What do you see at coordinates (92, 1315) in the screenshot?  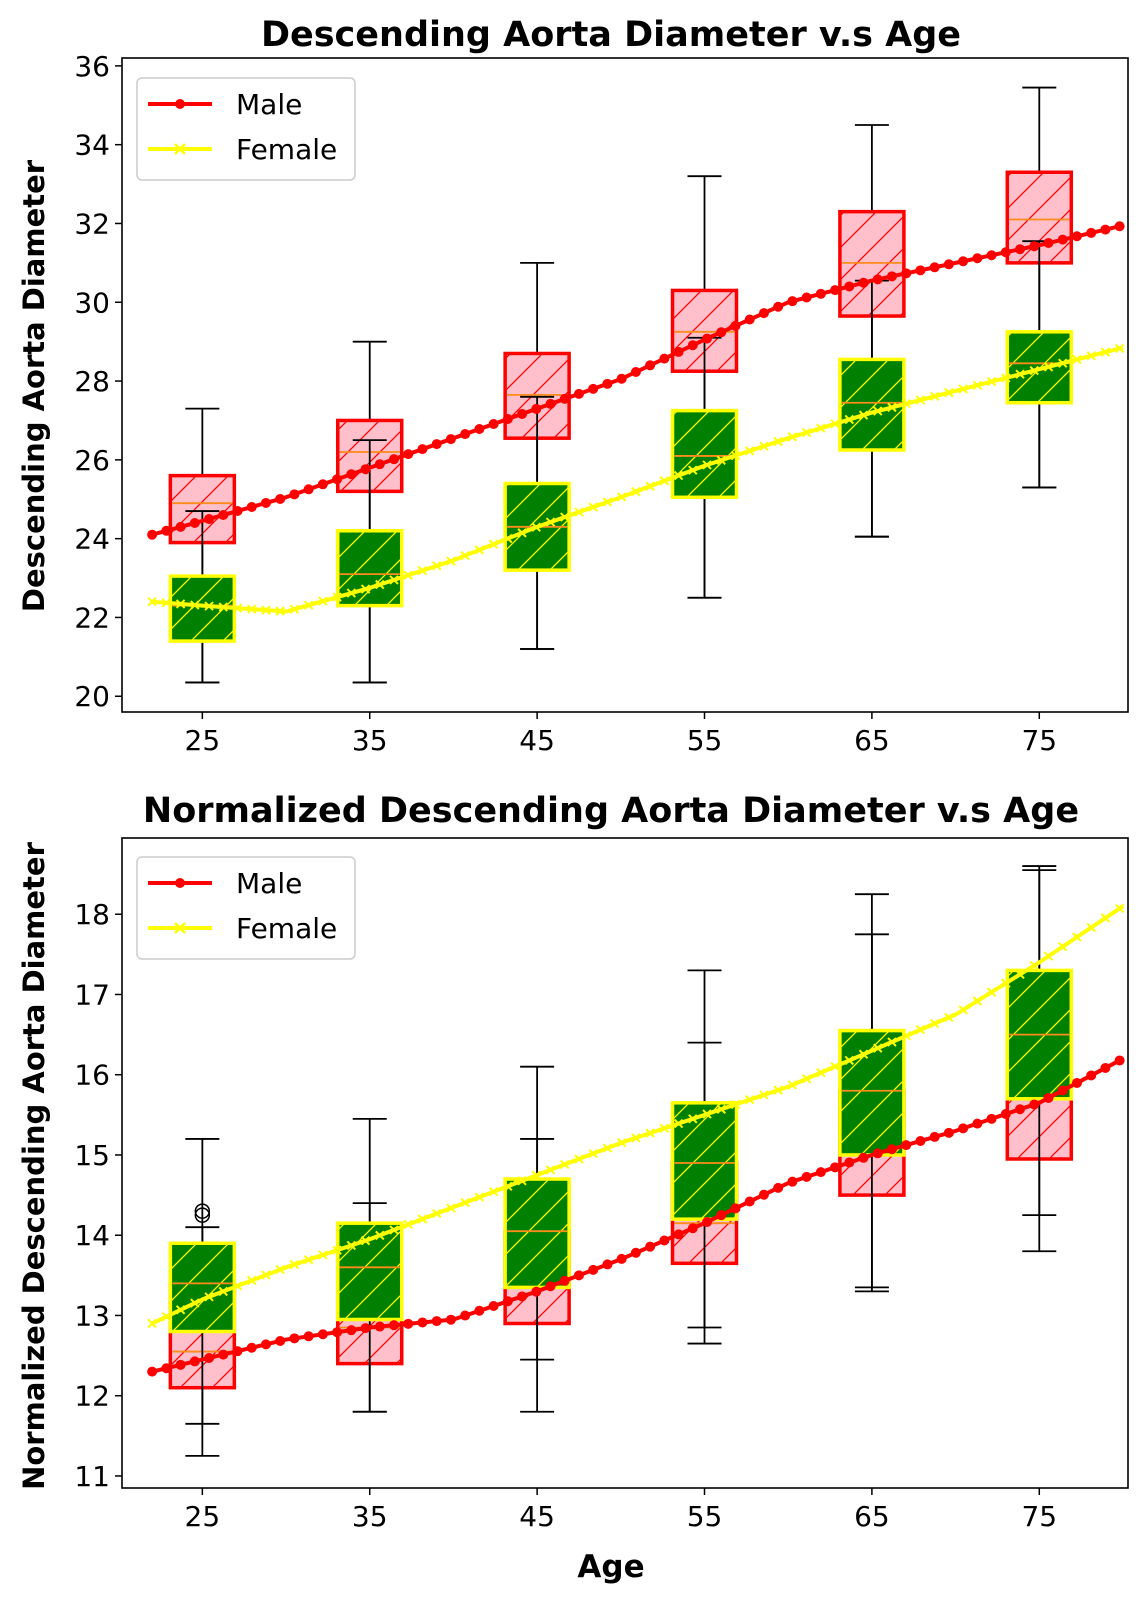 I see `y-tick-label-13: 13` at bounding box center [92, 1315].